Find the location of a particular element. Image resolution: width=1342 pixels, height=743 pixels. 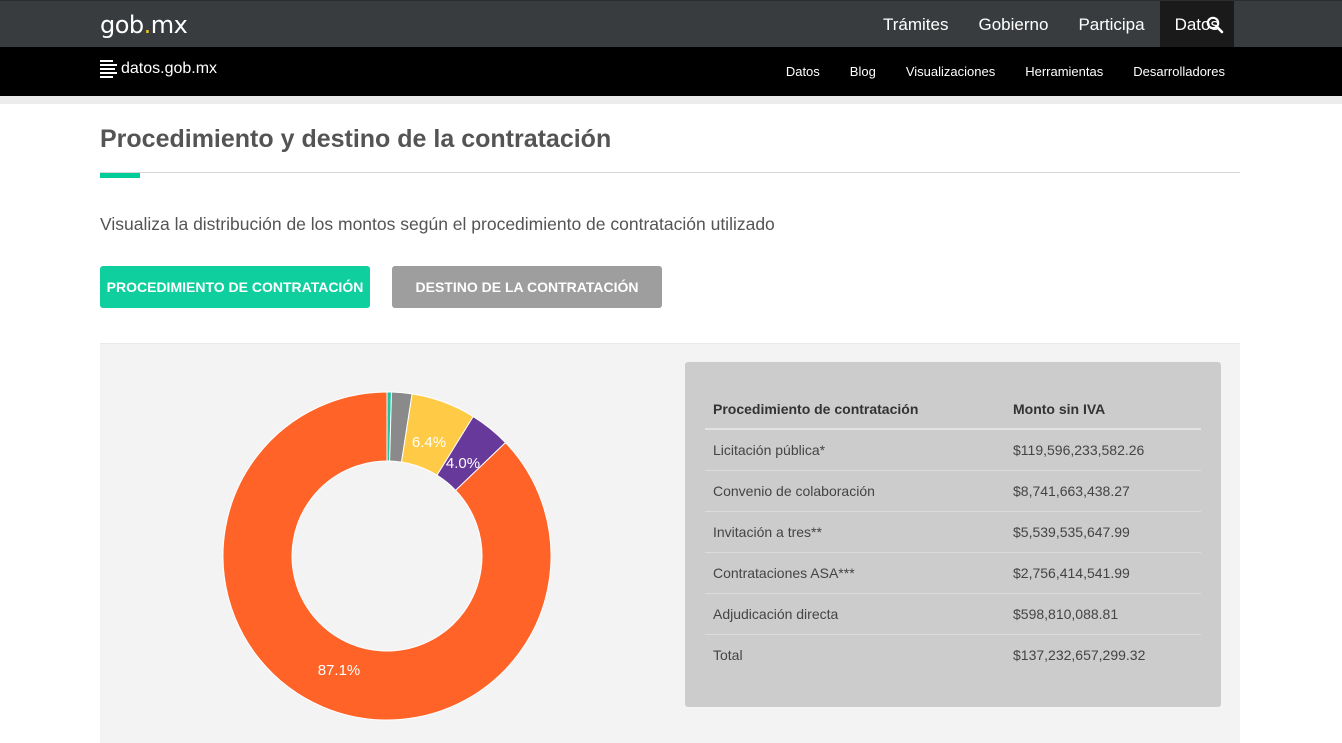

subnav-datos: Datos is located at coordinates (802, 71).